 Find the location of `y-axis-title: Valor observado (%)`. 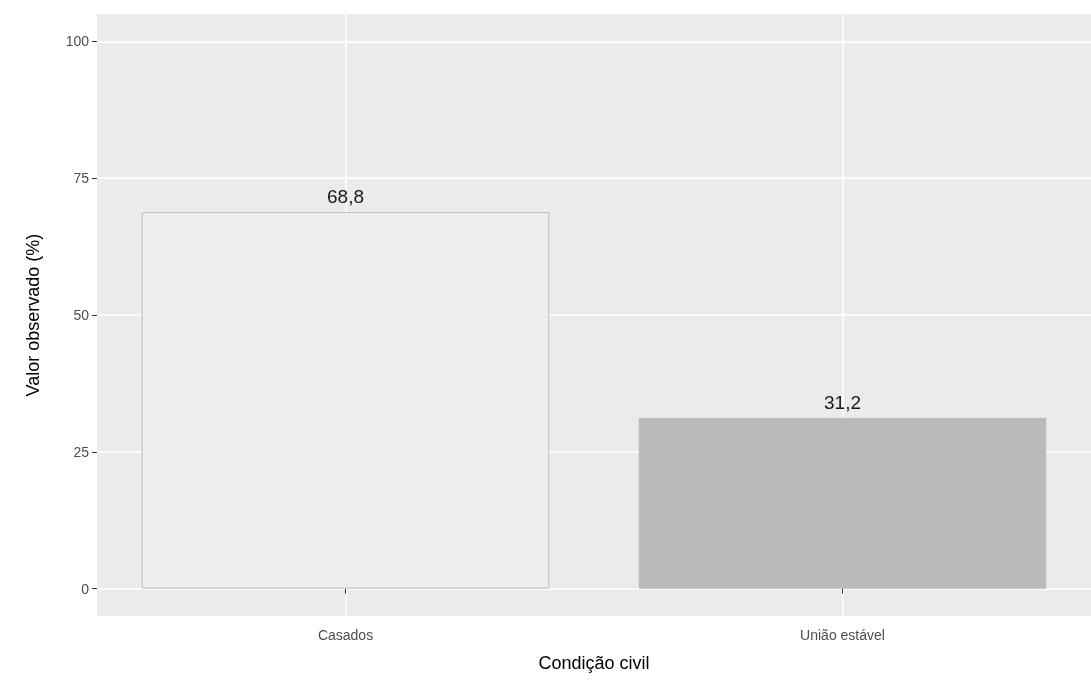

y-axis-title: Valor observado (%) is located at coordinates (33, 315).